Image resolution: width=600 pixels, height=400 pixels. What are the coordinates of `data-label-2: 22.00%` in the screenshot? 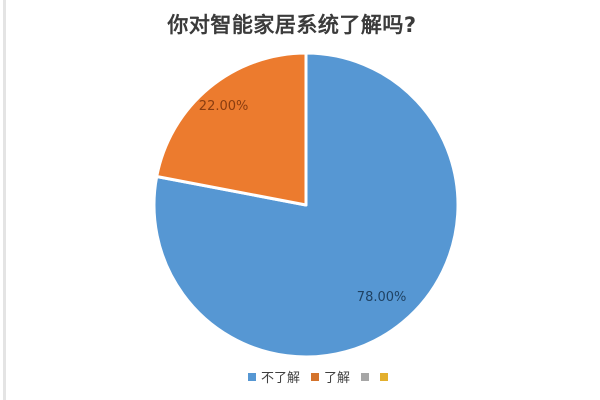 It's located at (224, 106).